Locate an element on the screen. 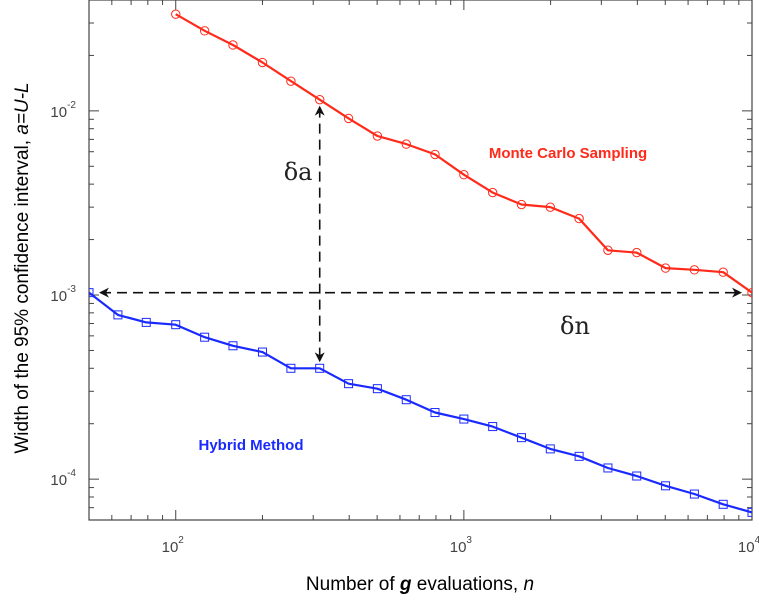 The width and height of the screenshot is (759, 602). y-axis-title-pre: Width of the 95% confidence interval, is located at coordinates (22, 294).